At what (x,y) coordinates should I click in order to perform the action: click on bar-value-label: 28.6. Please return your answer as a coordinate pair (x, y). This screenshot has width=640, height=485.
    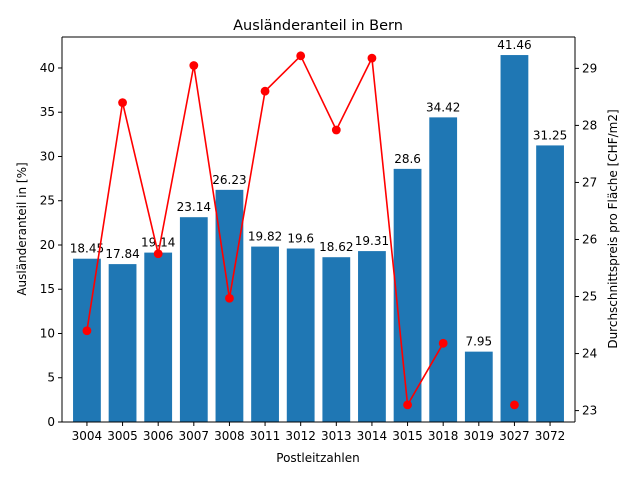
    Looking at the image, I should click on (407, 159).